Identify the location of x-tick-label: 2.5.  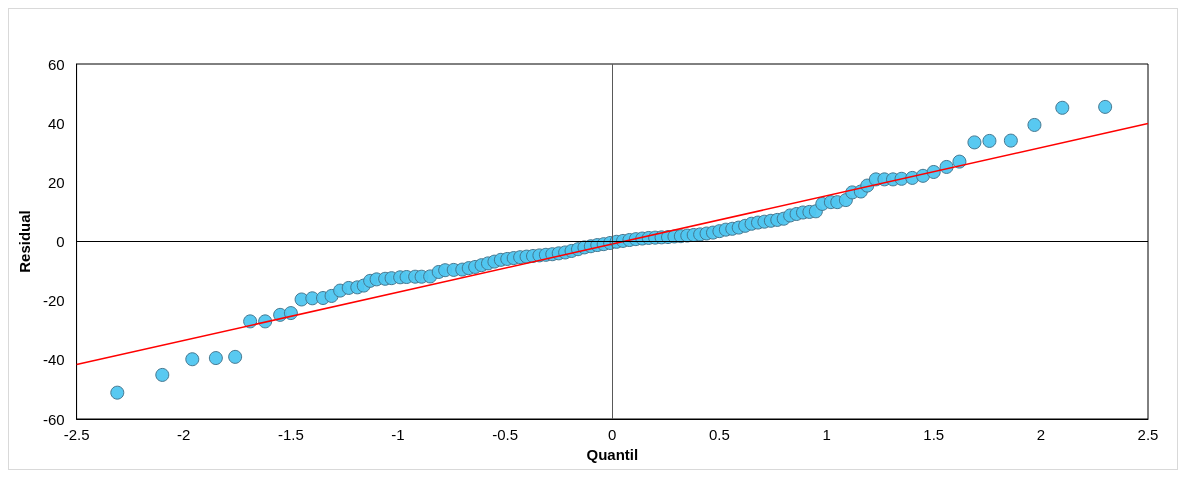
(1148, 434).